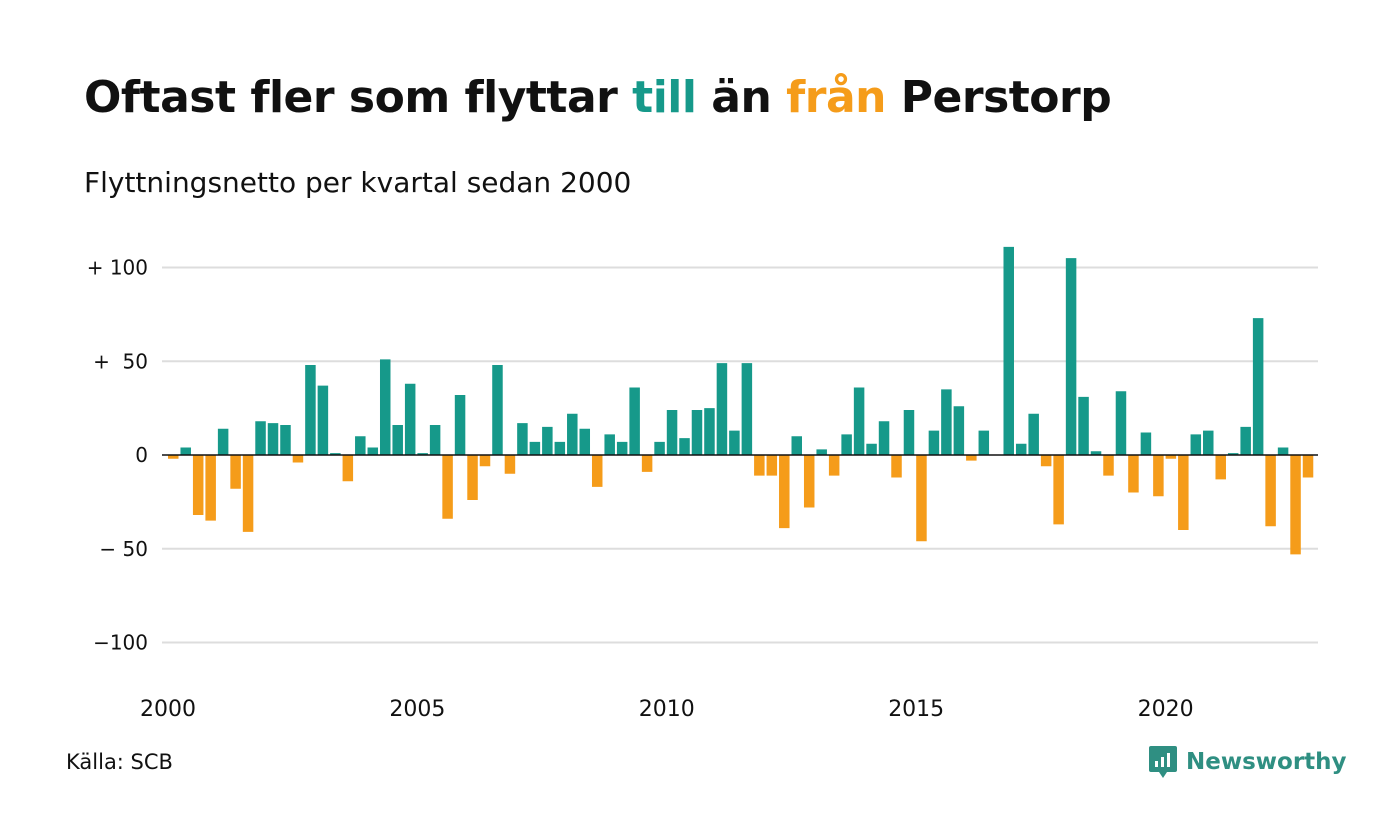 The width and height of the screenshot is (1400, 840). I want to click on y-tick-label: + 50, so click(120, 361).